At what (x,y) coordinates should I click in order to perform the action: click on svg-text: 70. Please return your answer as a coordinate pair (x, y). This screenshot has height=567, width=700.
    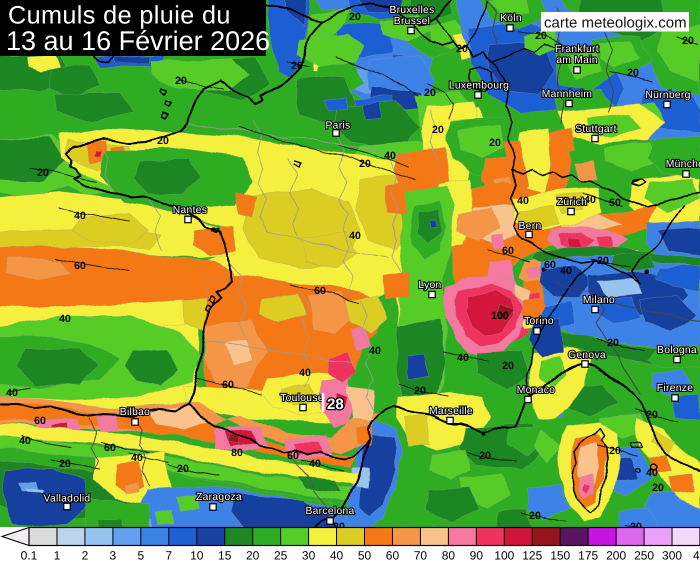
    Looking at the image, I should click on (421, 556).